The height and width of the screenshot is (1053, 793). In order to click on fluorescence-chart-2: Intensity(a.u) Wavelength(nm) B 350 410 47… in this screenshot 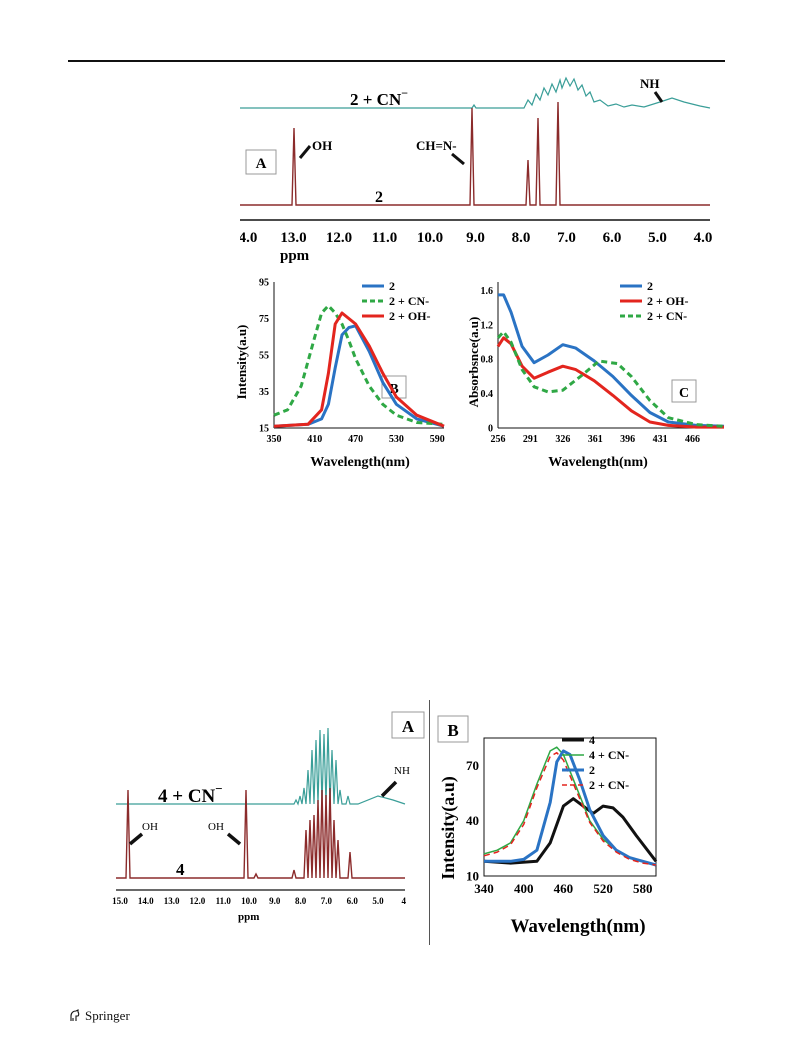, I will do `click(339, 373)`.